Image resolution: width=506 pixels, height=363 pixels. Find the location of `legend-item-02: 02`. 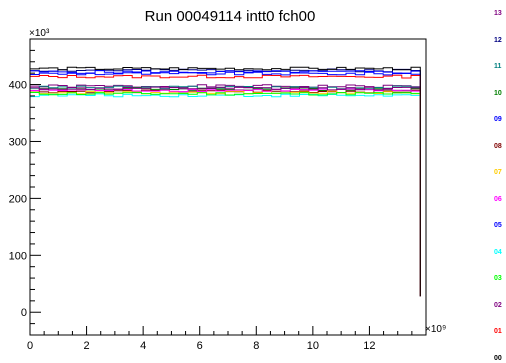

legend-item-02: 02 is located at coordinates (498, 305).